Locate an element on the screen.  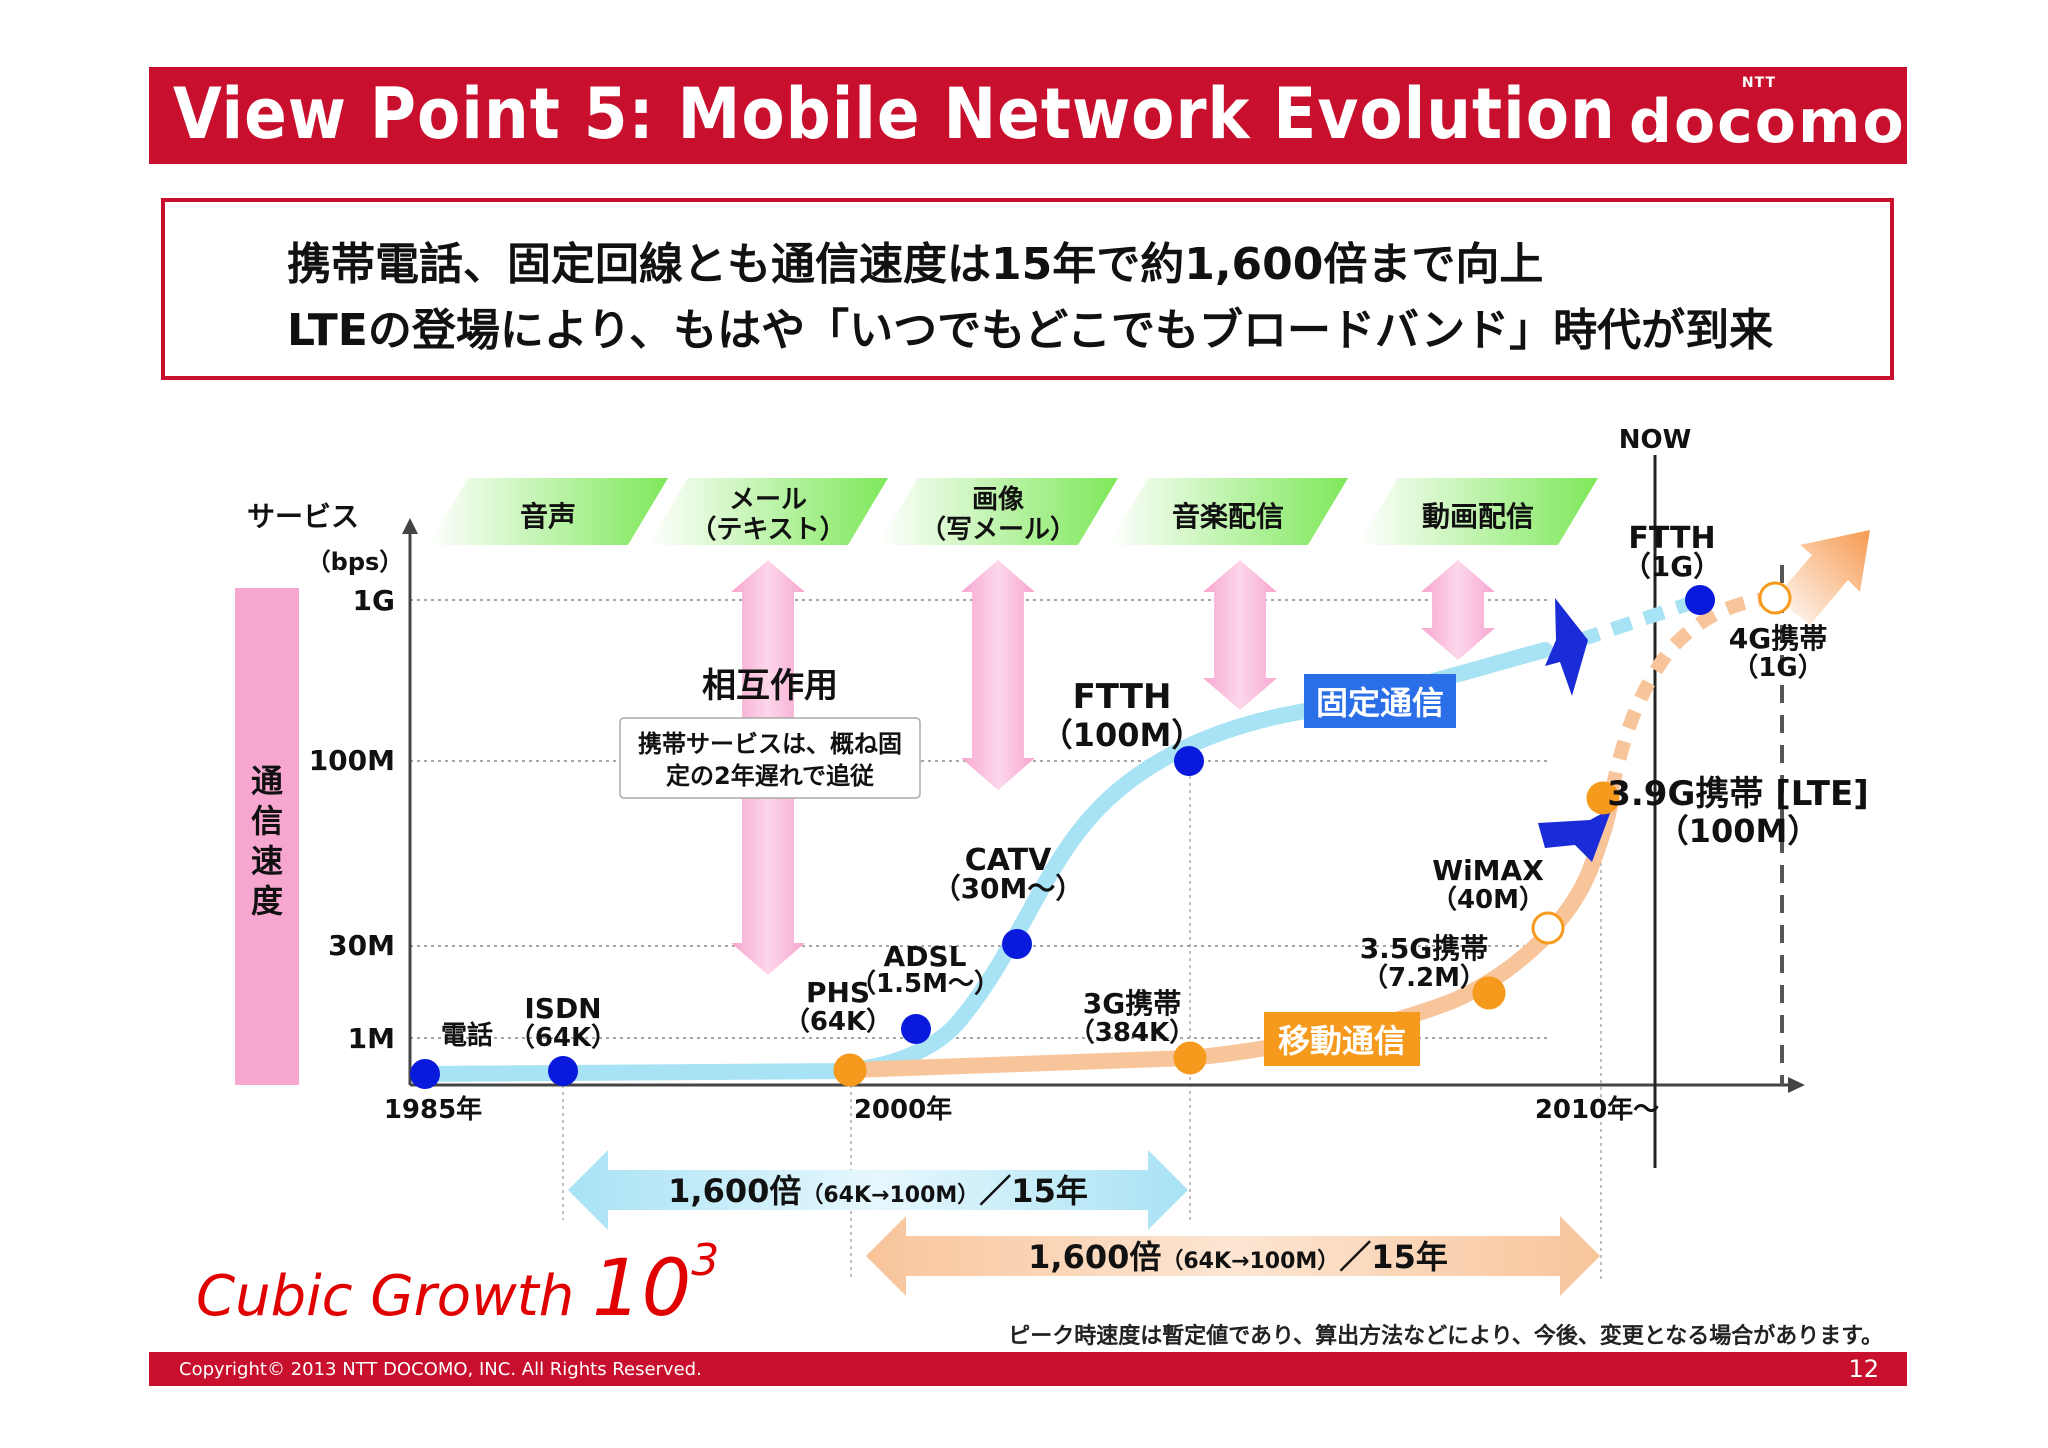
growth-period-fixed: ／15年 is located at coordinates (1033, 1191).